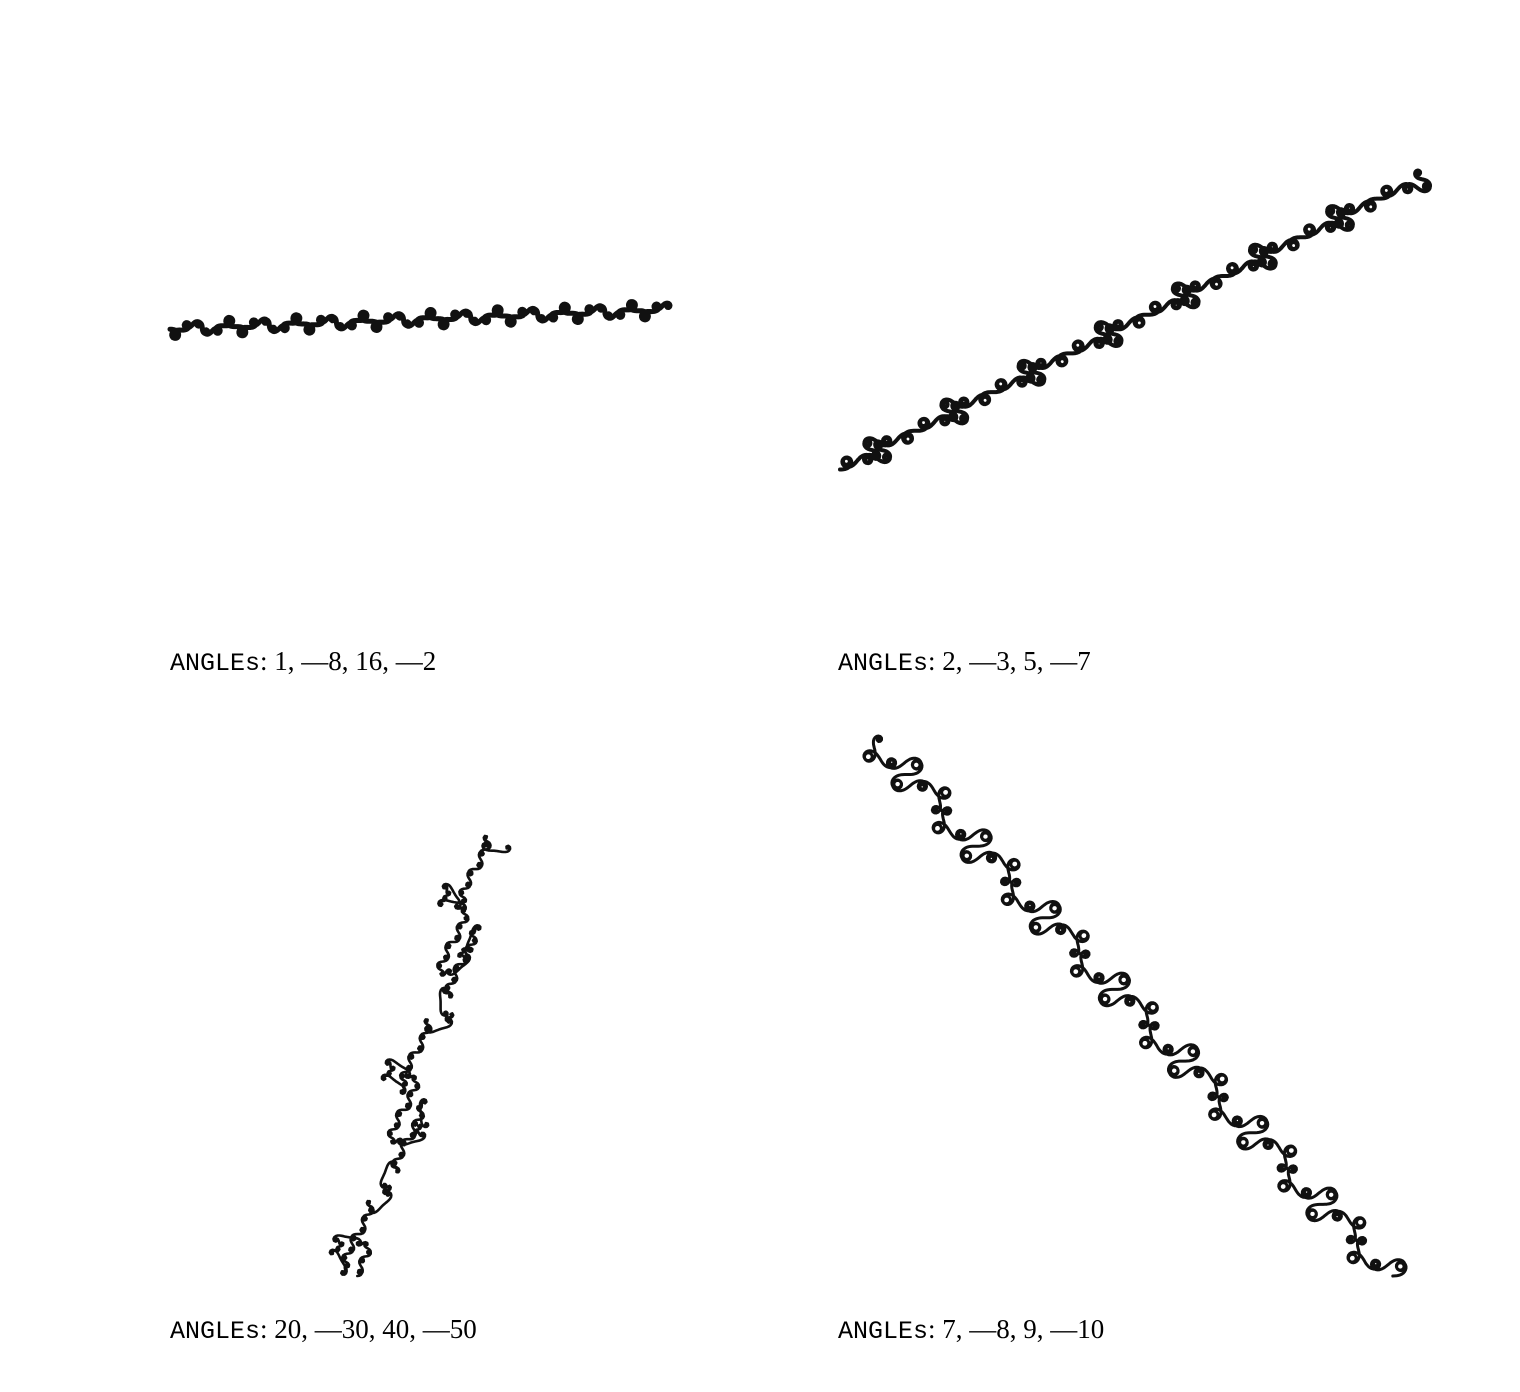 The height and width of the screenshot is (1392, 1520). Describe the element at coordinates (1016, 1329) in the screenshot. I see `caption-values-4: : 7, —8, 9, —10` at that location.